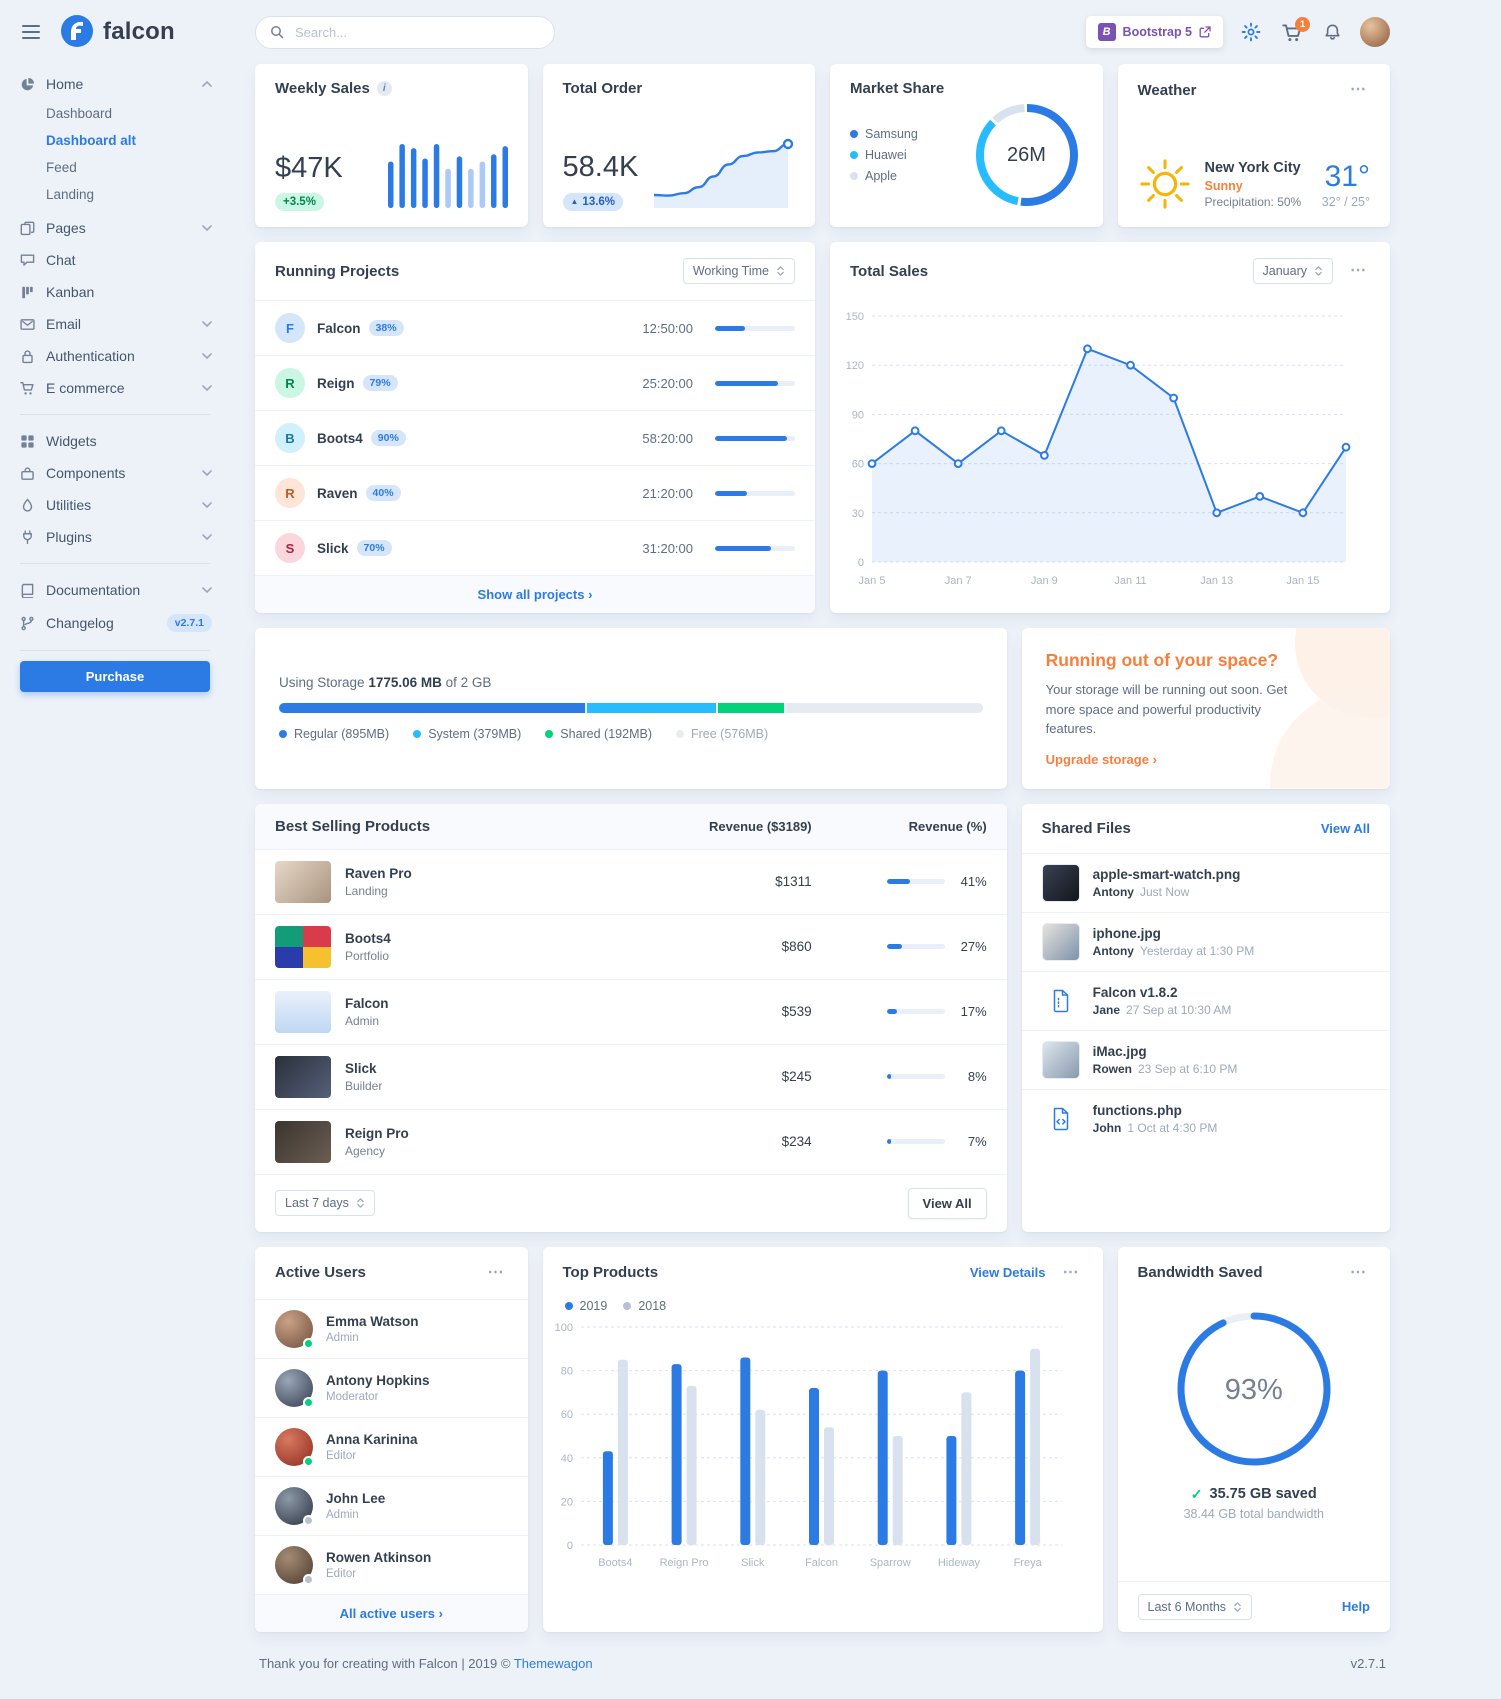  What do you see at coordinates (535, 594) in the screenshot?
I see `show-all-projects-link: Show all projects ›` at bounding box center [535, 594].